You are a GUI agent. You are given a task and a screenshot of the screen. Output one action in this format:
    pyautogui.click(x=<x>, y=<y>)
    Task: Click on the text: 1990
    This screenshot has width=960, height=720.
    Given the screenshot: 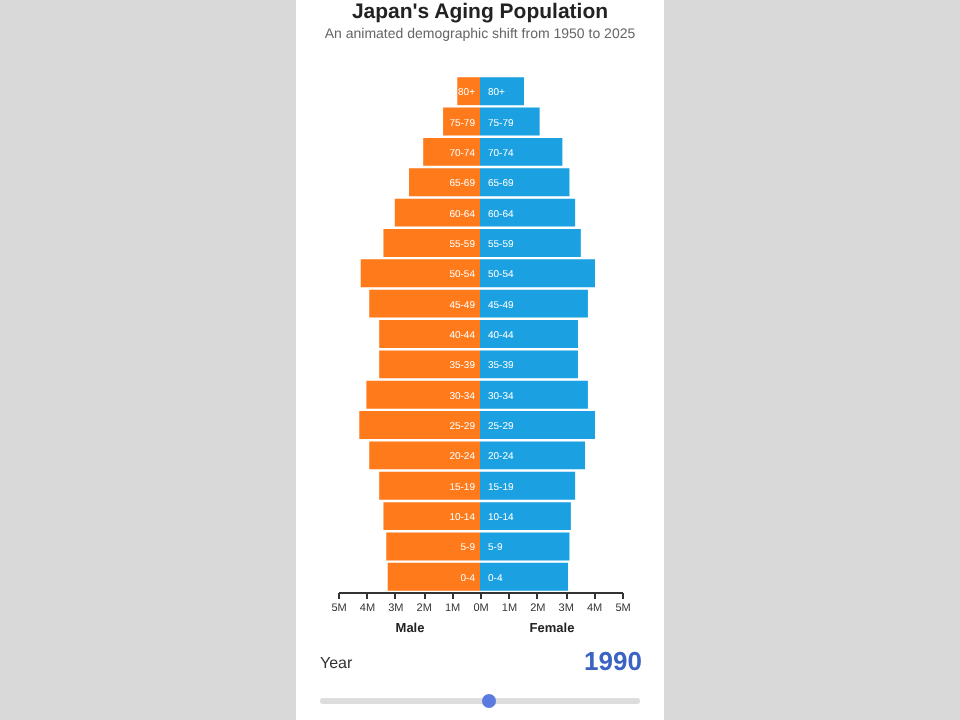 What is the action you would take?
    pyautogui.click(x=613, y=661)
    